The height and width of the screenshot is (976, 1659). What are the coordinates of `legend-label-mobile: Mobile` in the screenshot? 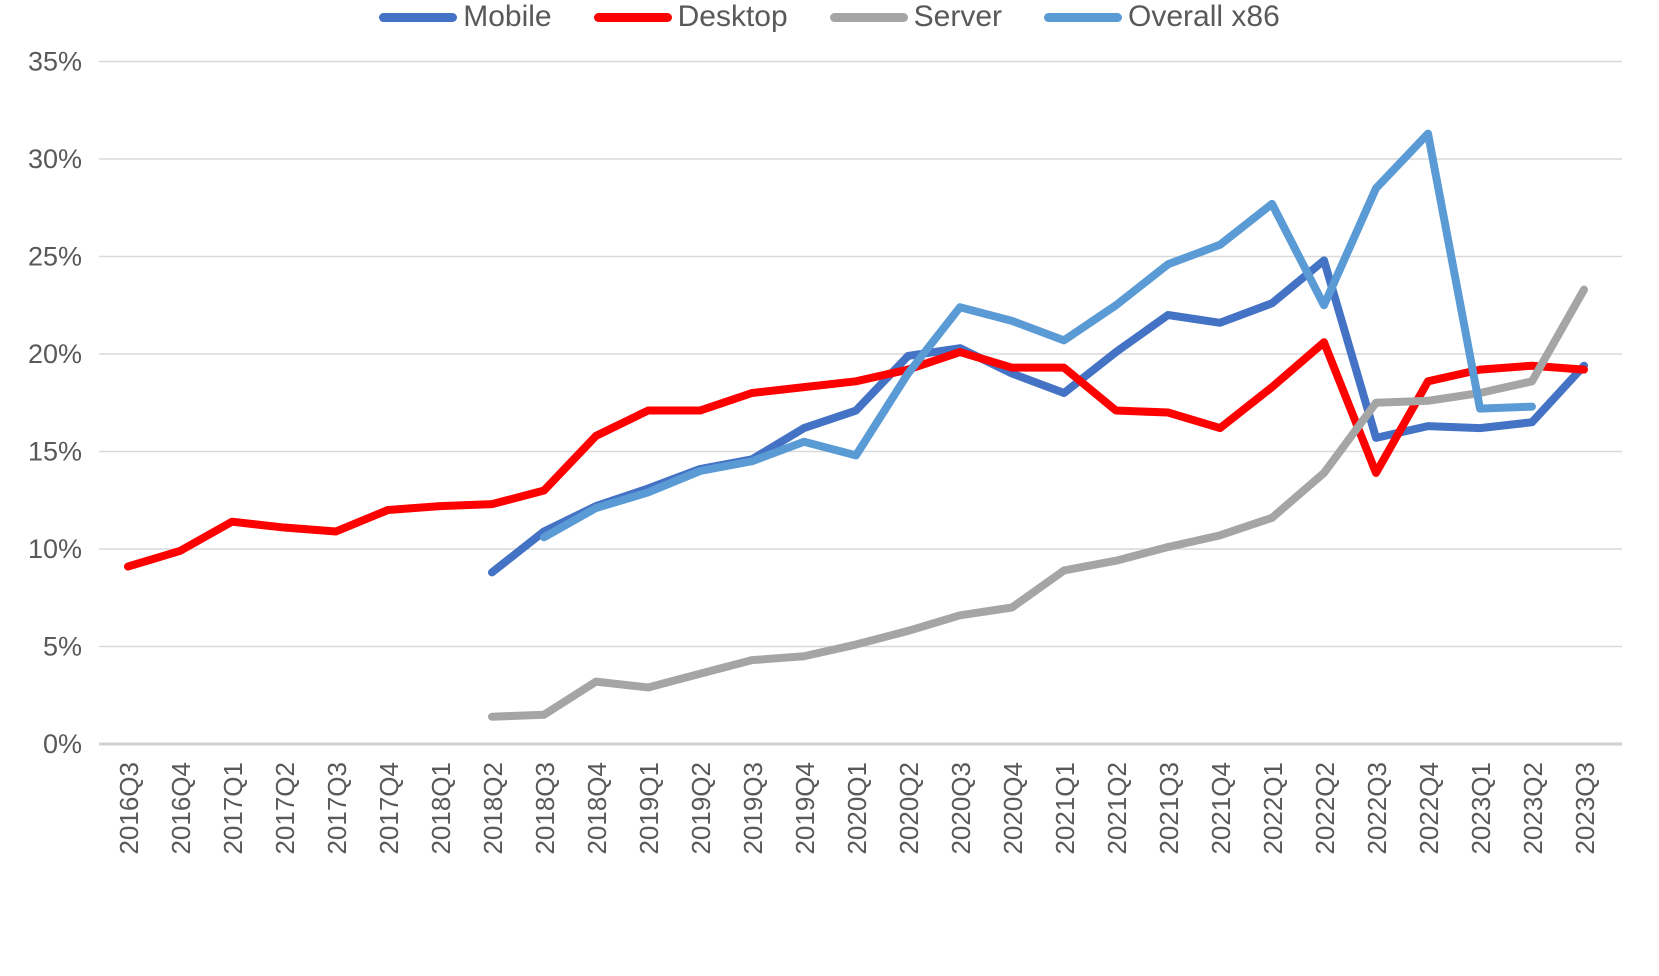 It's located at (507, 16).